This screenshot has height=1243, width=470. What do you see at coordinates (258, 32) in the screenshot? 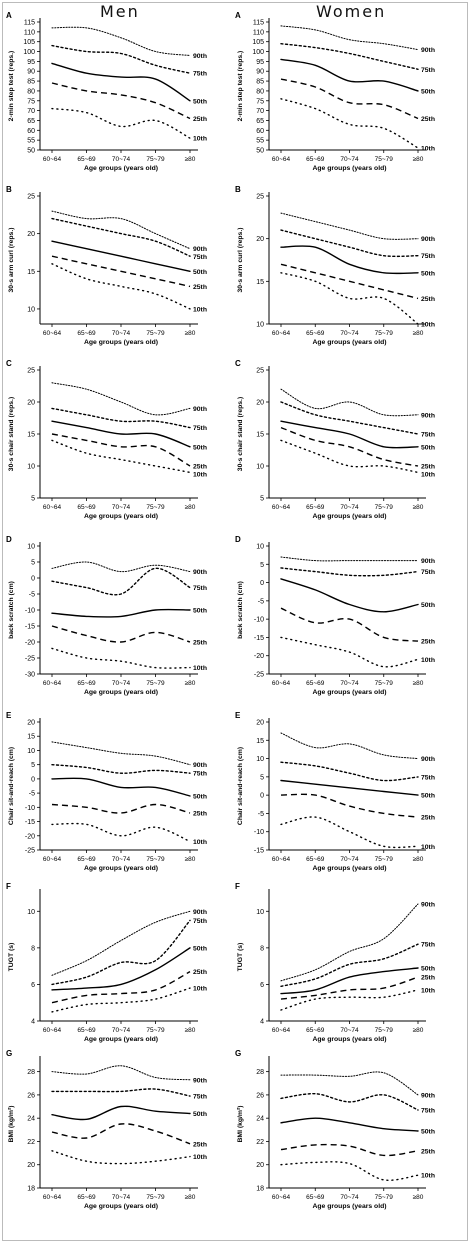
I see `y-tick-label: 110` at bounding box center [258, 32].